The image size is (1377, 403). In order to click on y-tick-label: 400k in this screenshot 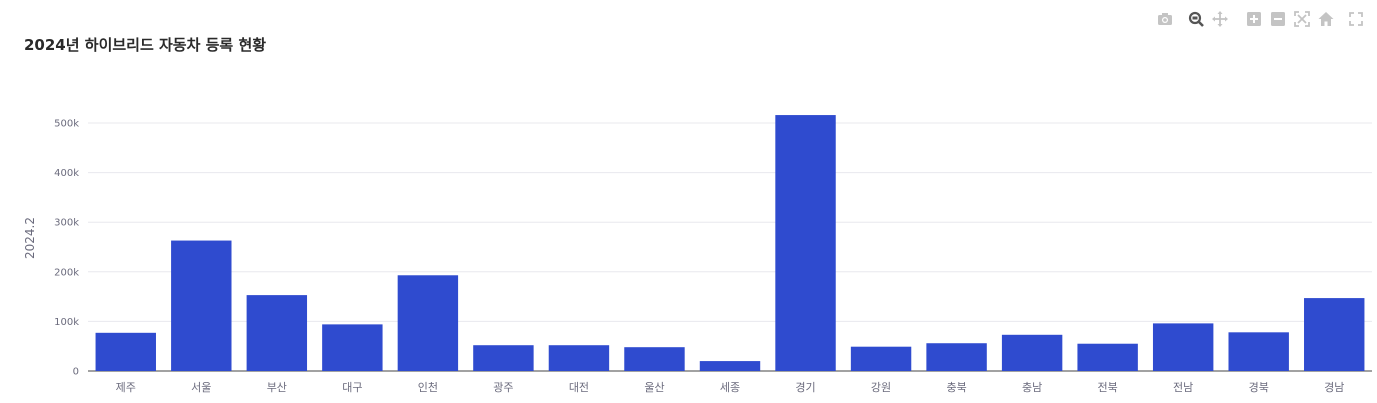, I will do `click(66, 173)`.